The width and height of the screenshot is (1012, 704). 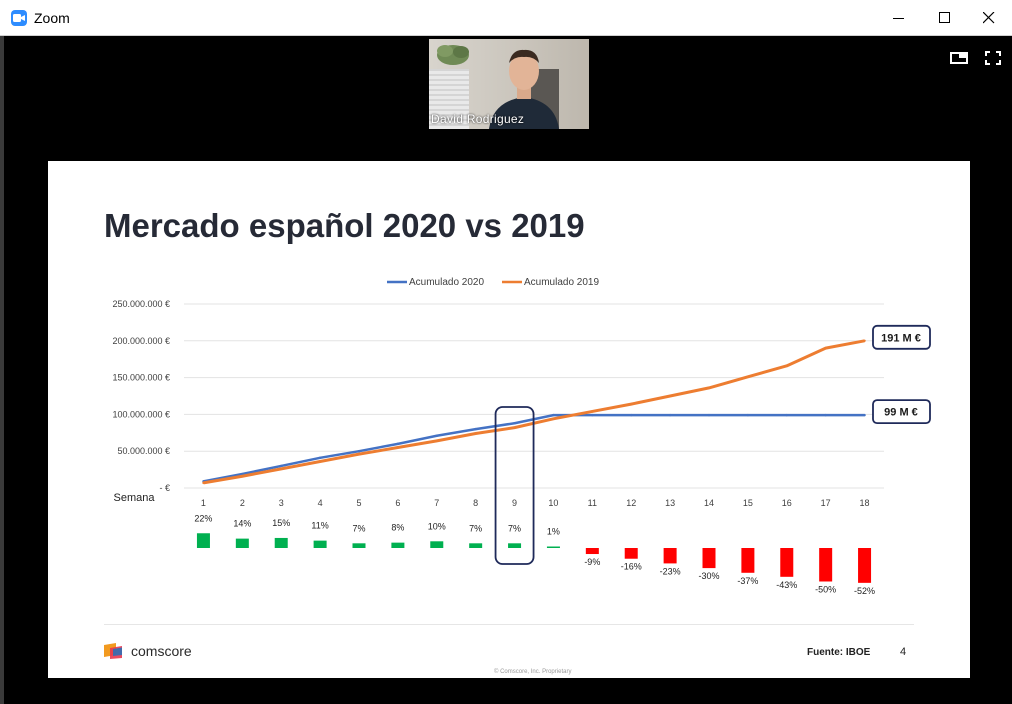 What do you see at coordinates (320, 503) in the screenshot?
I see `x-tick-label: 4` at bounding box center [320, 503].